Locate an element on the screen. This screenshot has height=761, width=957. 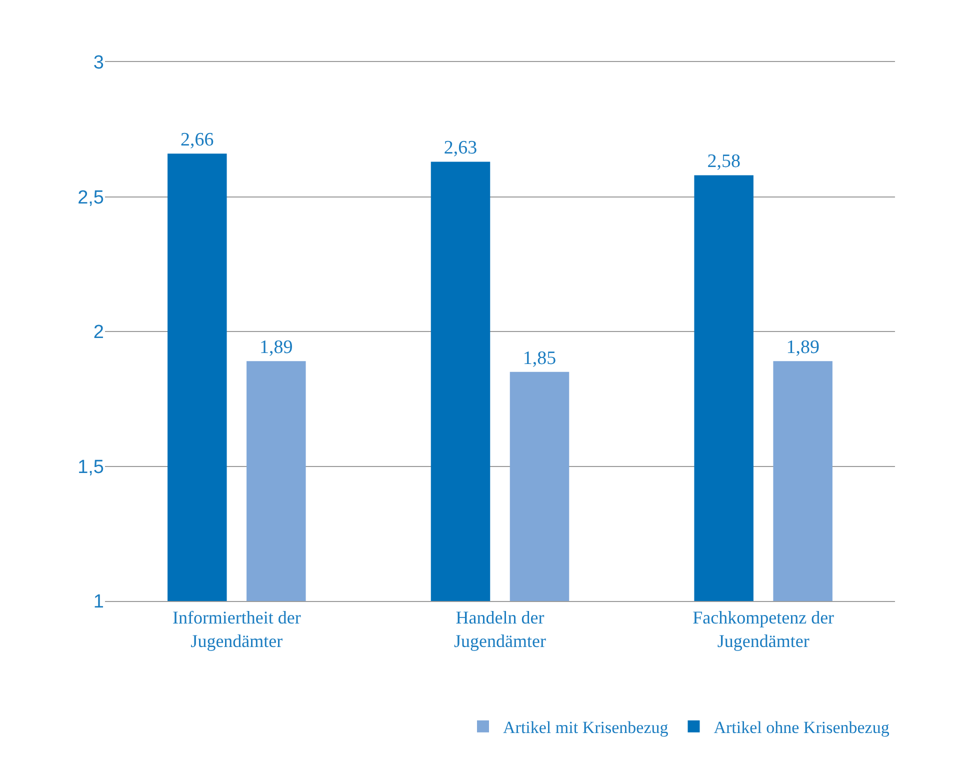
x-tick-label: Fachkompetenz der Jugendämter is located at coordinates (763, 629).